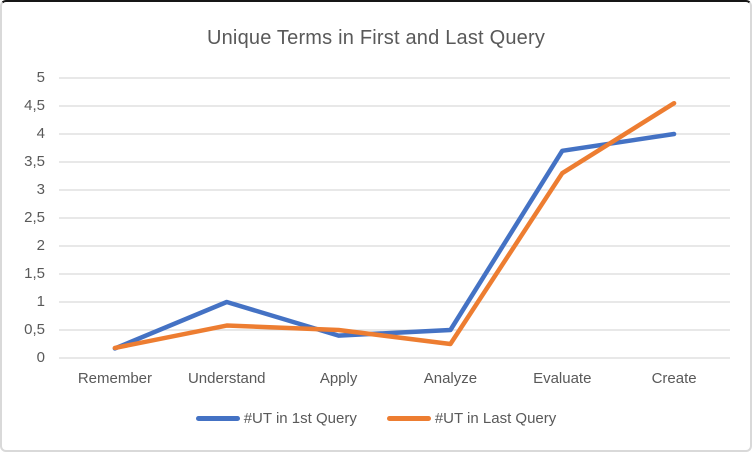  What do you see at coordinates (40, 189) in the screenshot?
I see `y-axis-tick-label: 3` at bounding box center [40, 189].